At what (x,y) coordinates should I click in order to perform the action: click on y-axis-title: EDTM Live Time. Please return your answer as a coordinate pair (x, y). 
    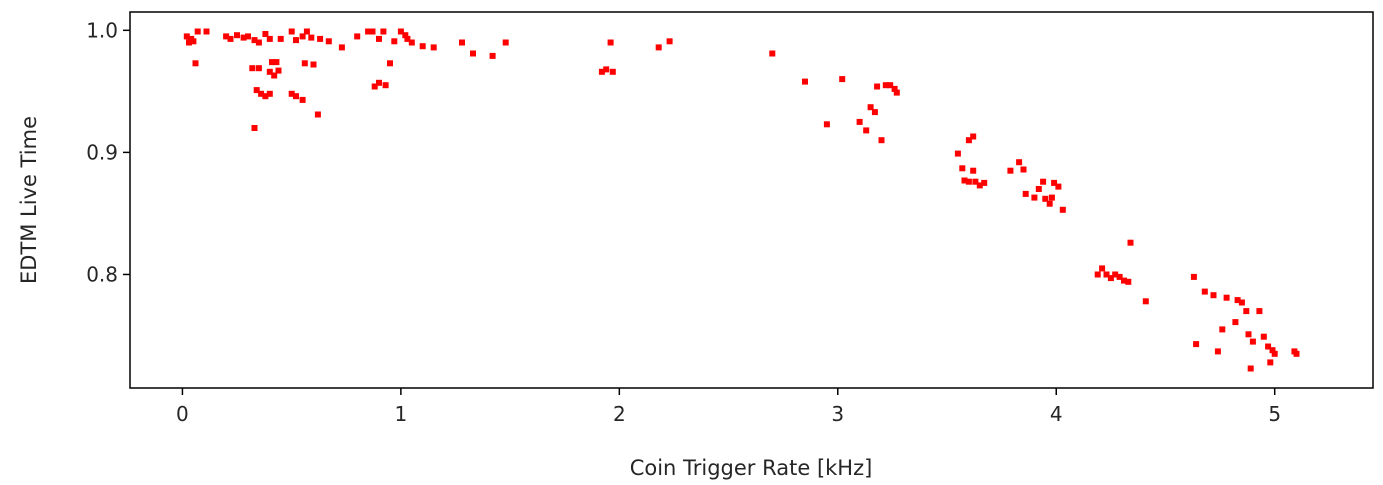
    Looking at the image, I should click on (29, 200).